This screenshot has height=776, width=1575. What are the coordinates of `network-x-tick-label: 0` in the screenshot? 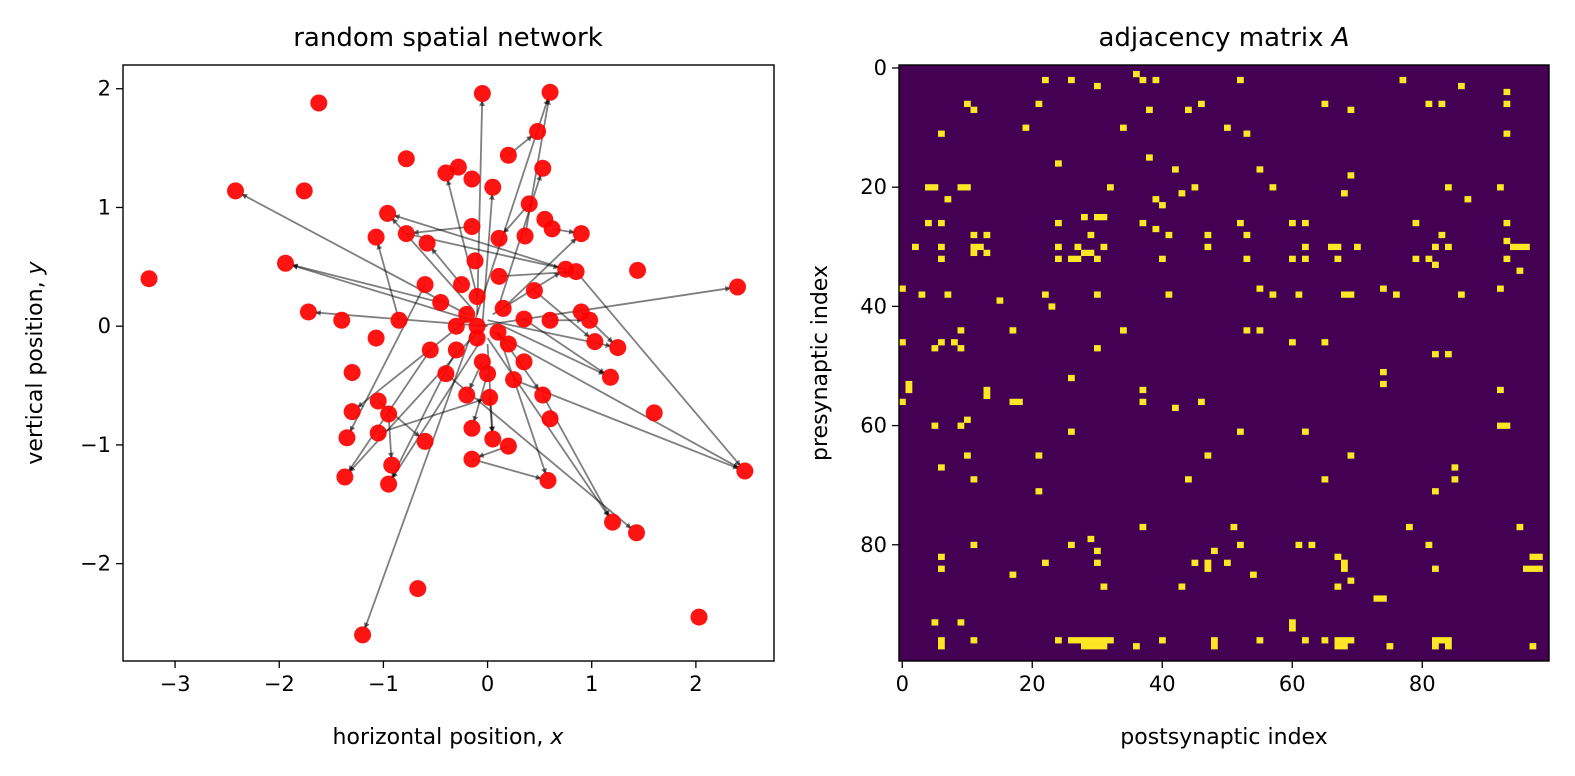 It's located at (487, 684).